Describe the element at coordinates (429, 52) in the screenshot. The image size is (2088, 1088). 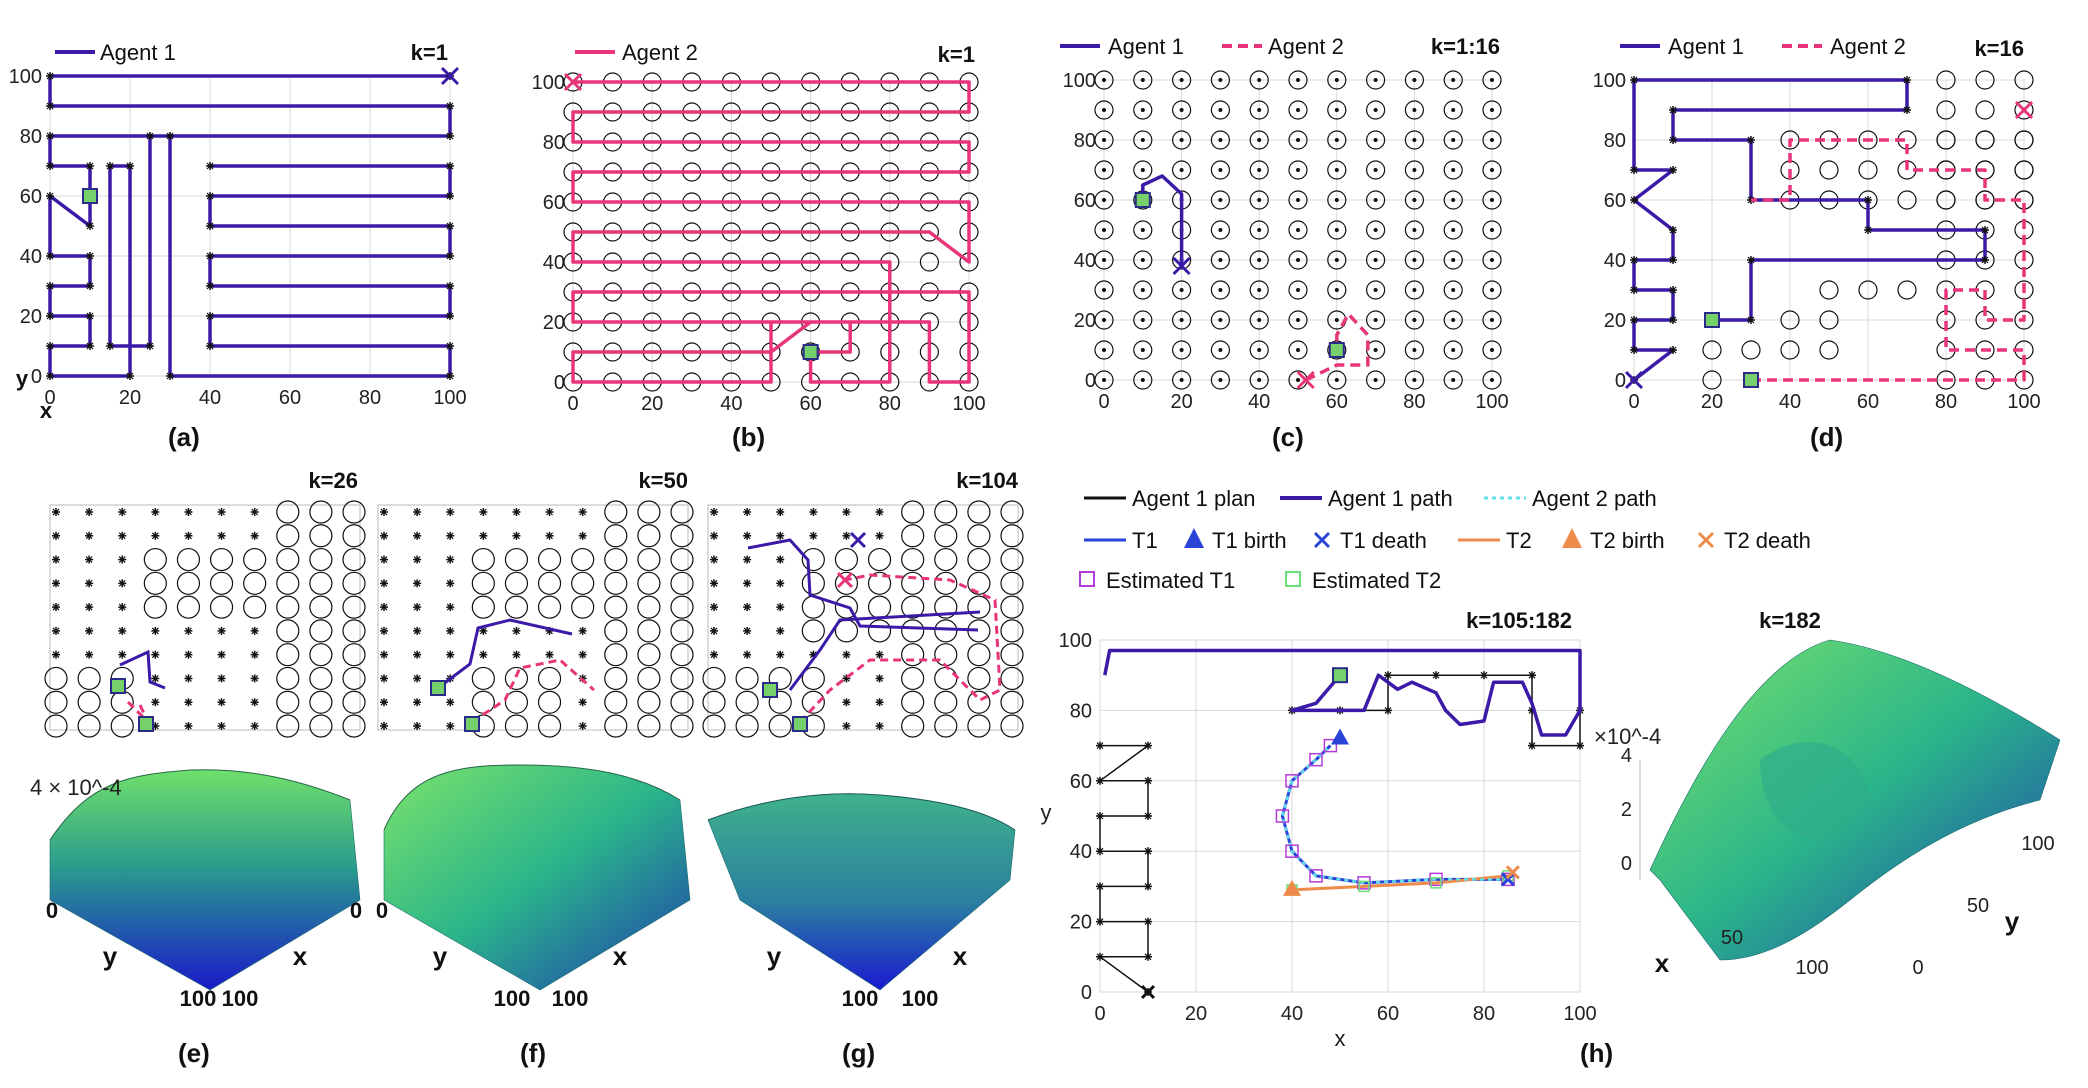
I see `k-label: k=1` at that location.